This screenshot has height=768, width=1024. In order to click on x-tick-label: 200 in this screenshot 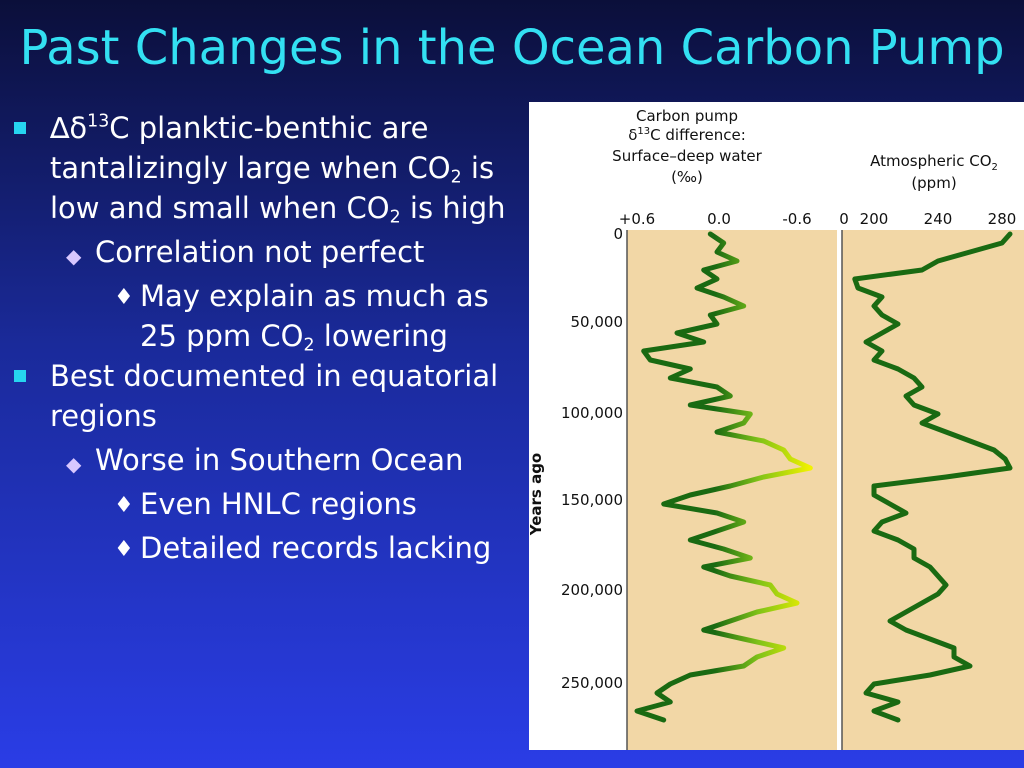, I will do `click(874, 219)`.